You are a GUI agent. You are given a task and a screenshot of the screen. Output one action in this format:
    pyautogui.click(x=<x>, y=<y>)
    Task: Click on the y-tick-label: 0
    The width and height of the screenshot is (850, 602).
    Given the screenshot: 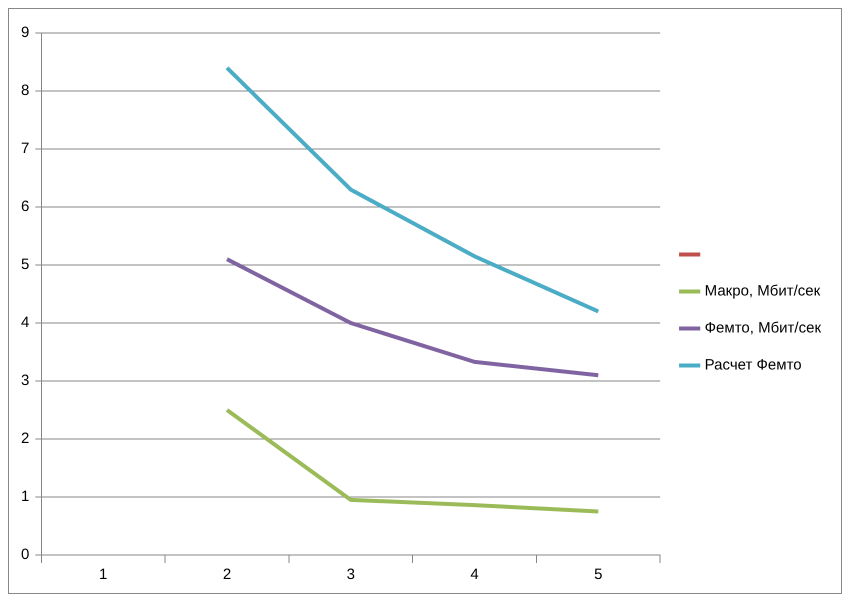 What is the action you would take?
    pyautogui.click(x=25, y=555)
    